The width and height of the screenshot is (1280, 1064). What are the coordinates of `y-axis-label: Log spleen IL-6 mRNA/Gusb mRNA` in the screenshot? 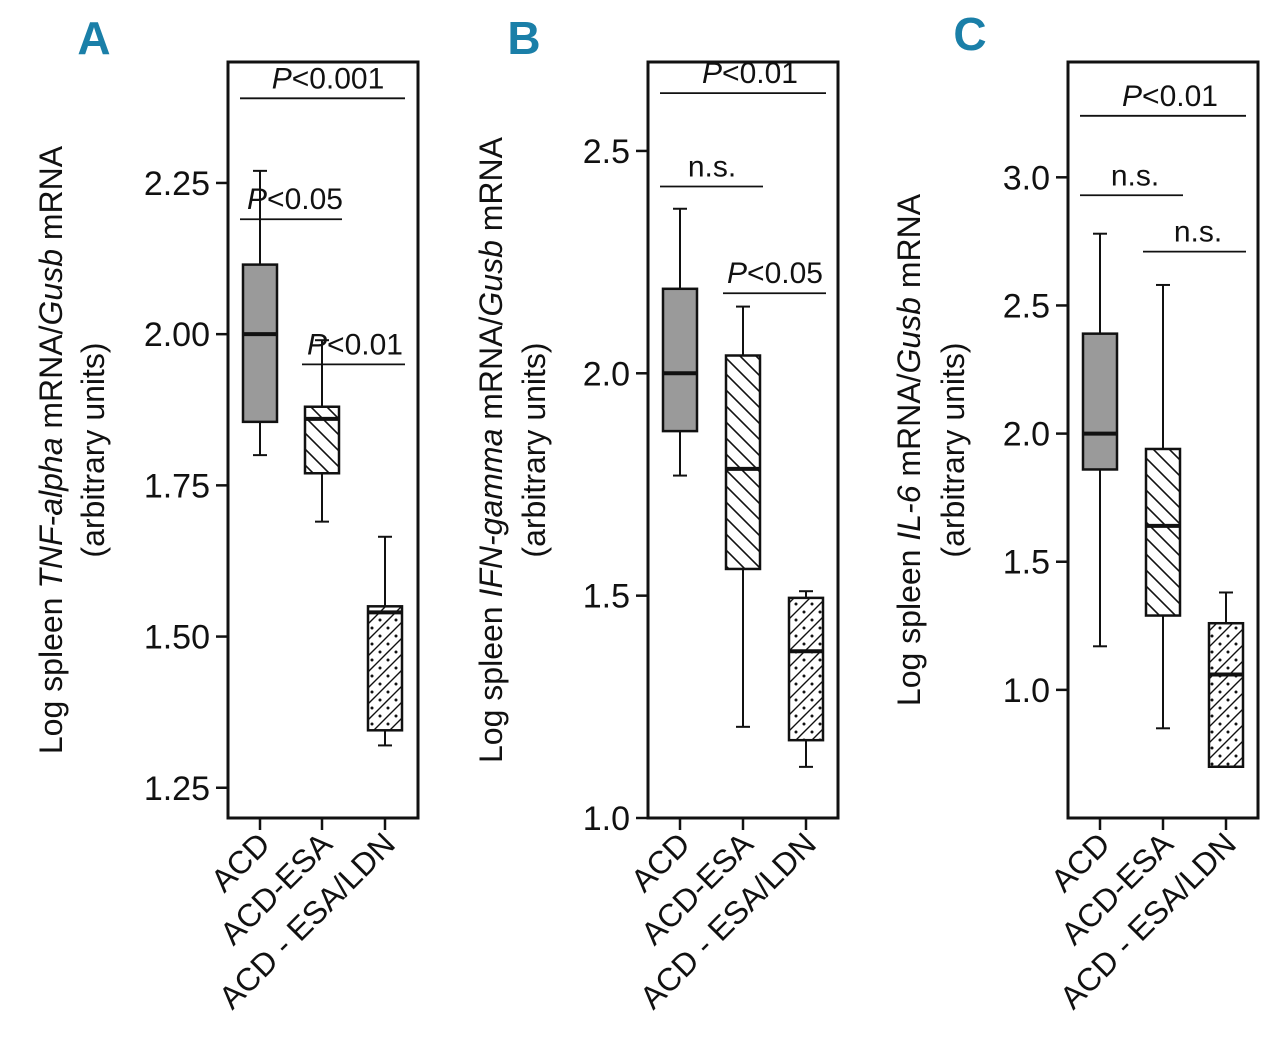 It's located at (909, 449).